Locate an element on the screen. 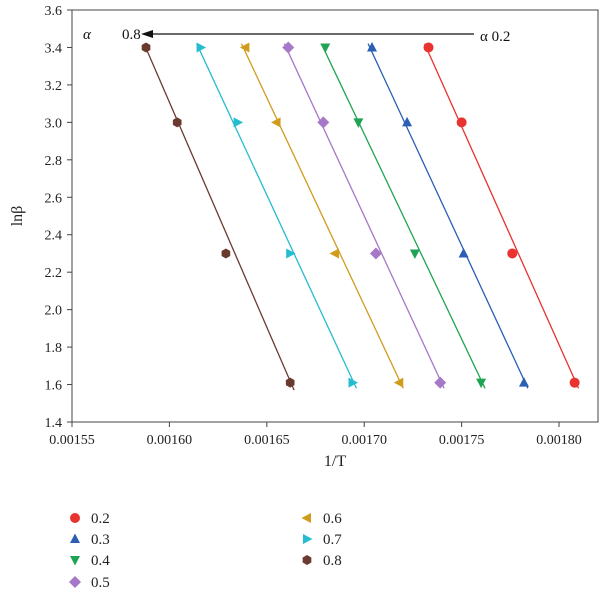 The height and width of the screenshot is (597, 600). y-tick-label: 3.6 is located at coordinates (54, 11).